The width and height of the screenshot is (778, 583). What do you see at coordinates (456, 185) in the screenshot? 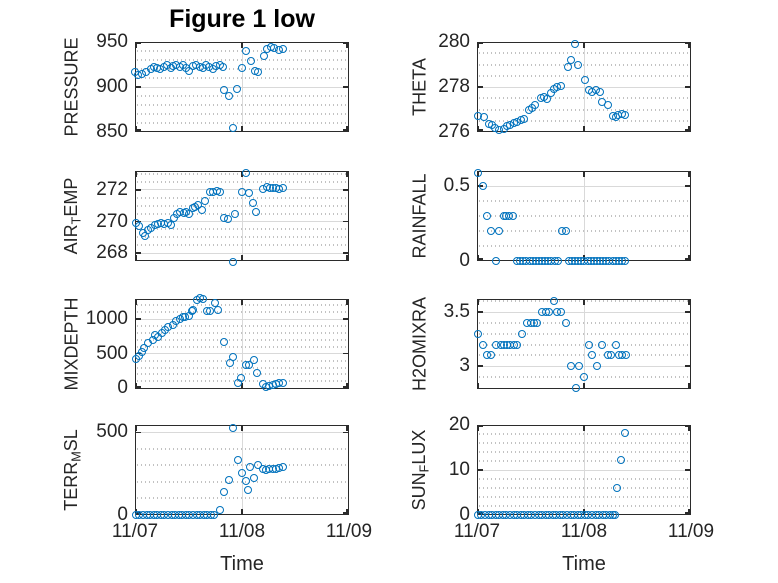
I see `y-tick-label: 0.5` at bounding box center [456, 185].